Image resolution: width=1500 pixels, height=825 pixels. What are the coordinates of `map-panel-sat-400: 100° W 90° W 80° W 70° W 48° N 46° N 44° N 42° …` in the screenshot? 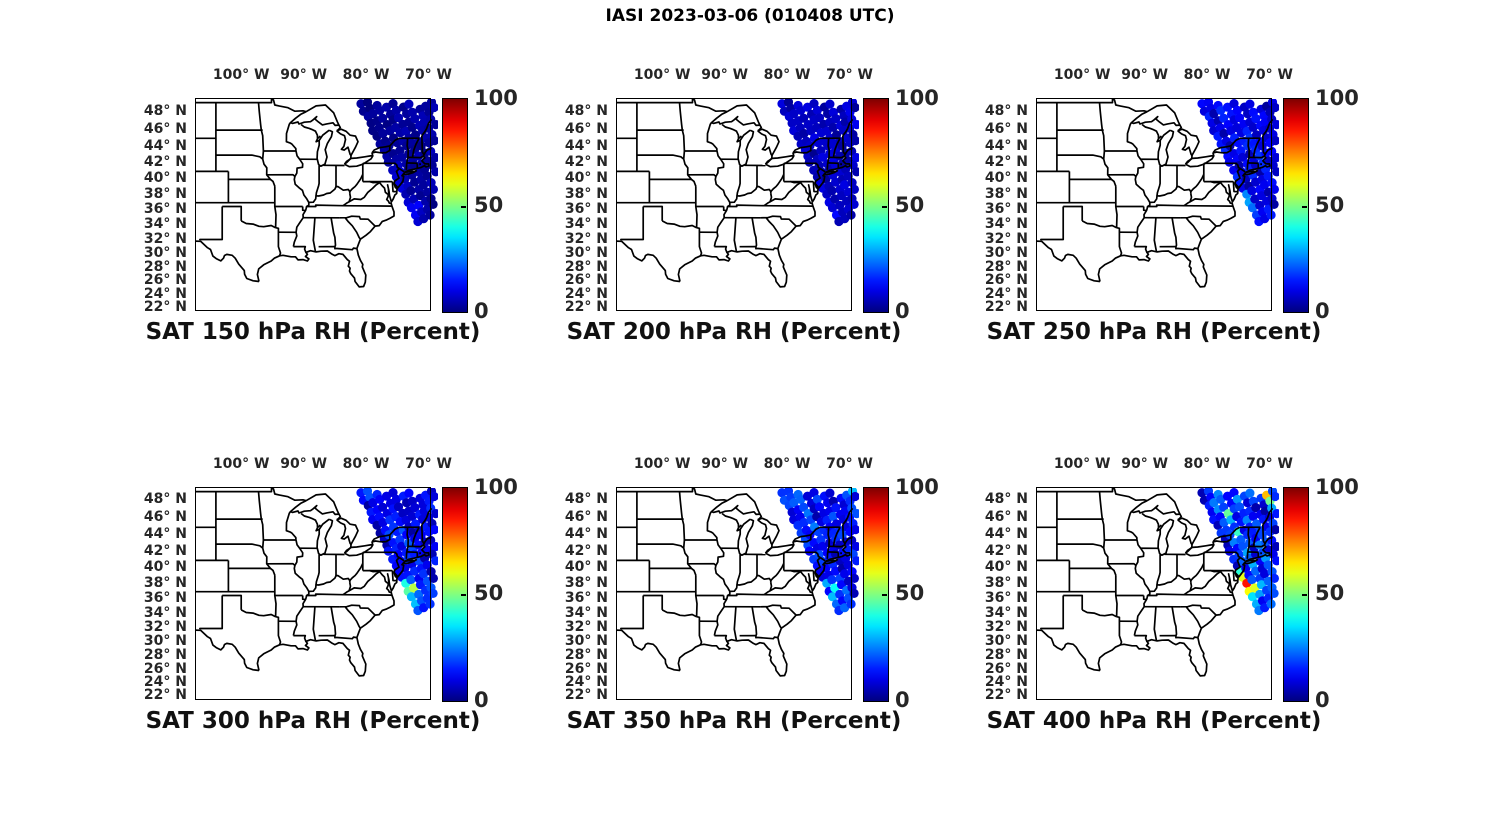 It's located at (1172, 595).